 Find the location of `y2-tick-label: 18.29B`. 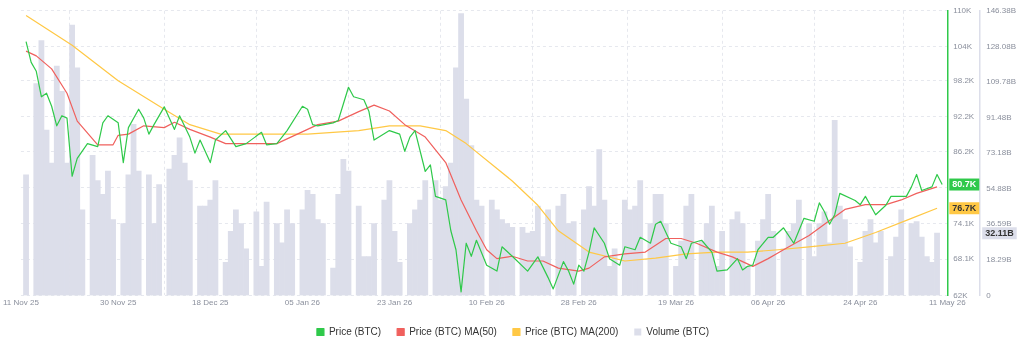

y2-tick-label: 18.29B is located at coordinates (999, 260).